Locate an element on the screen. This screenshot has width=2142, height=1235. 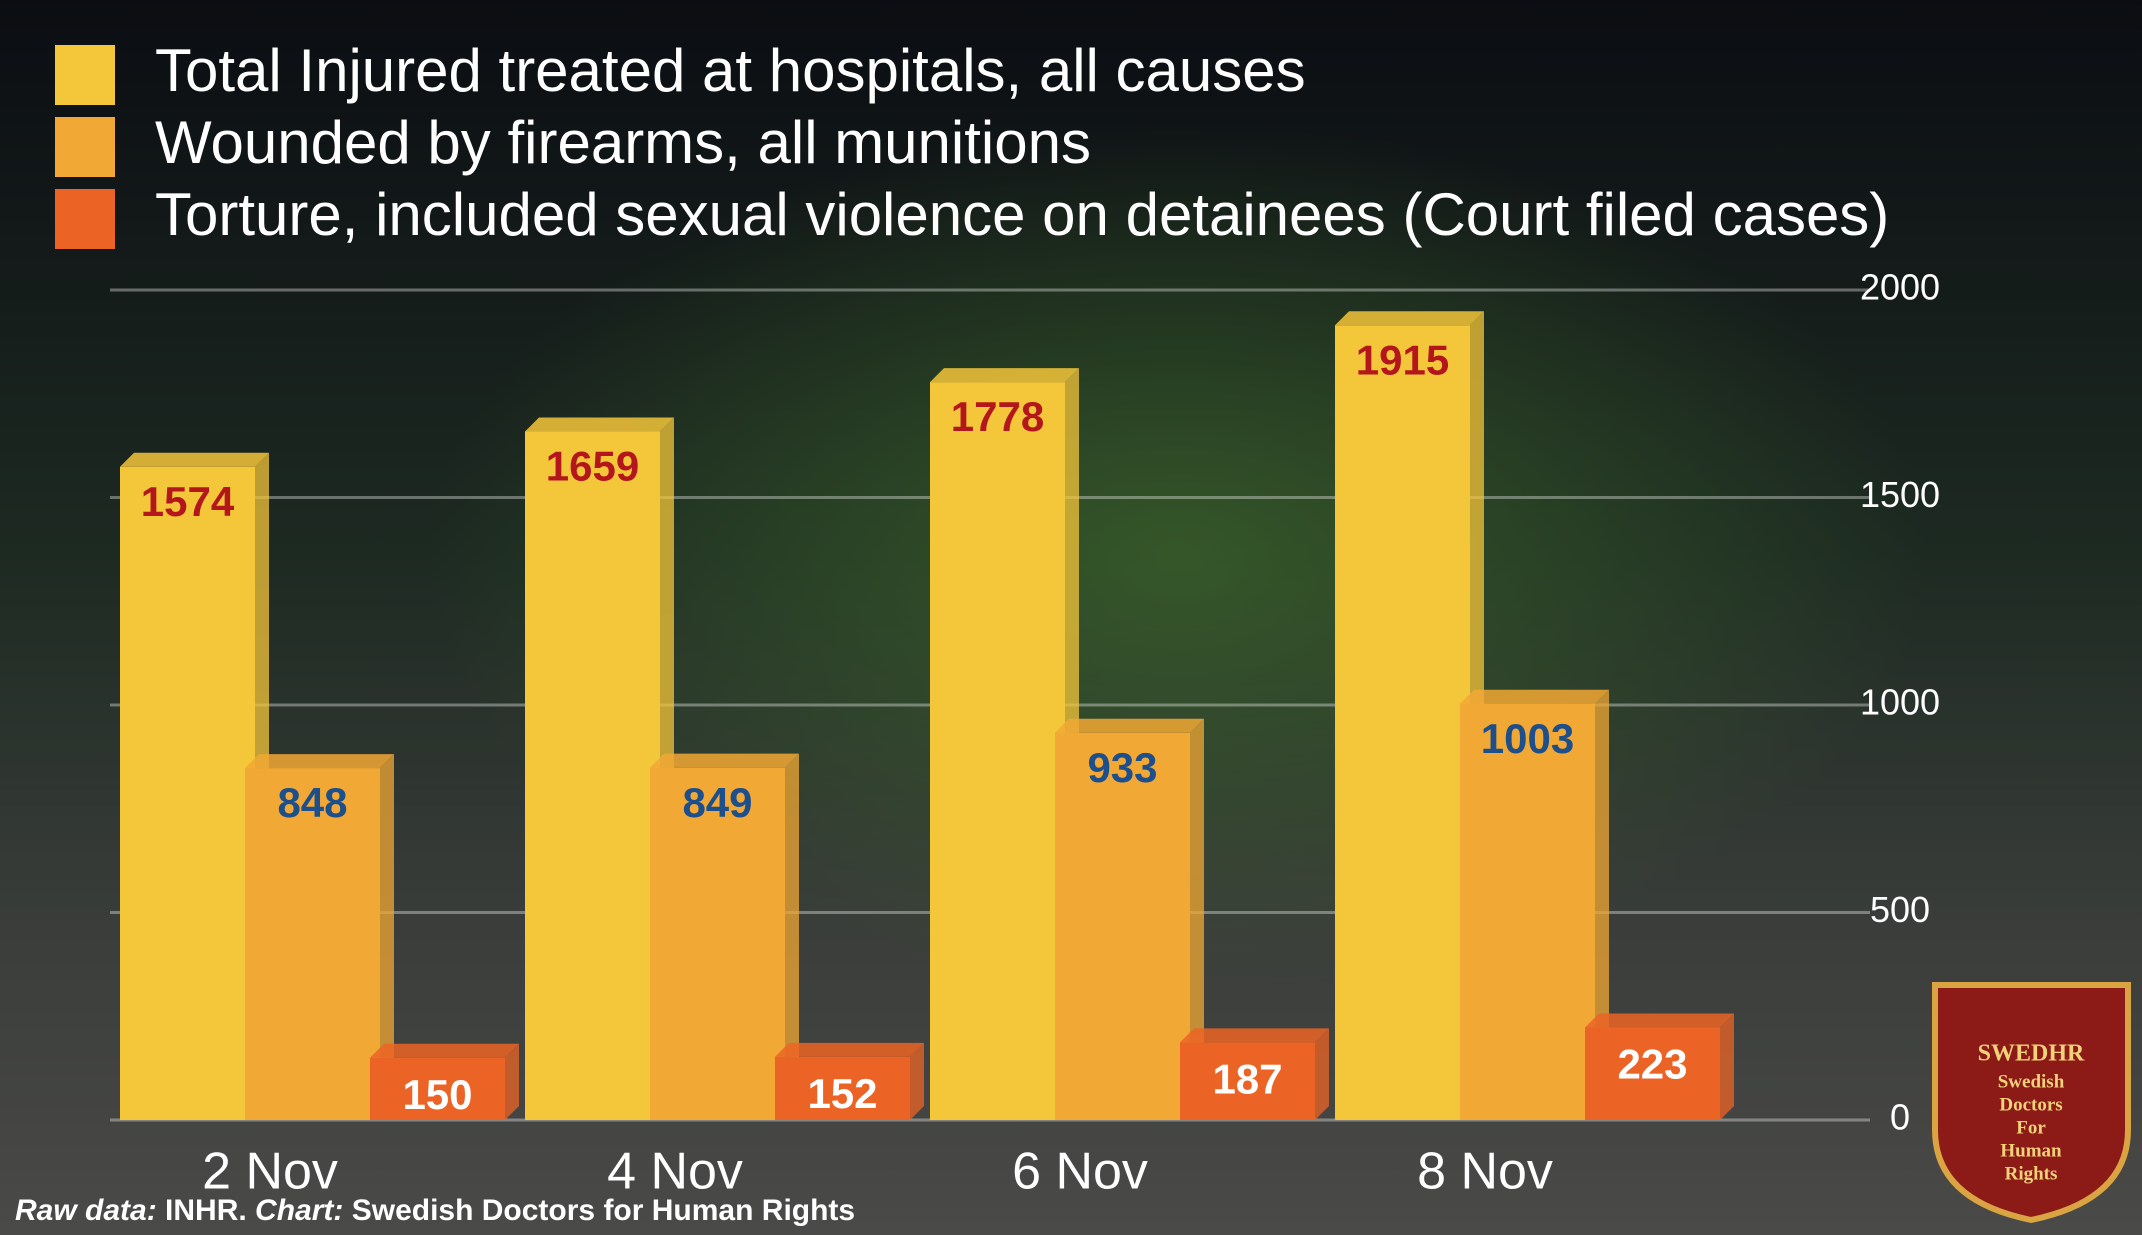
data-label: 187 is located at coordinates (1247, 1078).